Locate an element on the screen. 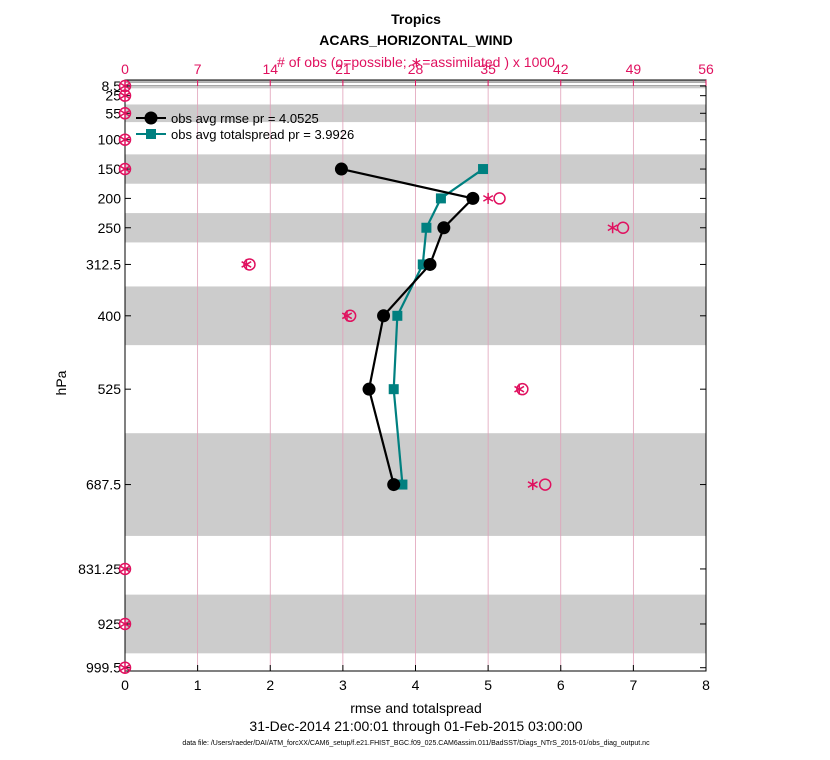  top-axis-ticks: 0 7 14 21 28 35 42 49 56 is located at coordinates (417, 73).